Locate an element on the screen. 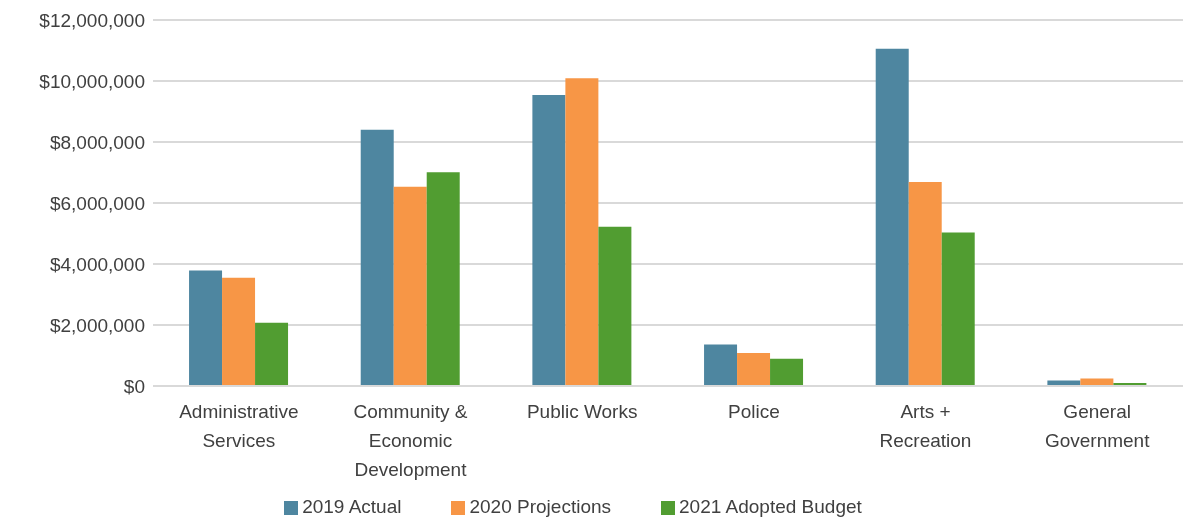 Image resolution: width=1201 pixels, height=523 pixels. y-tick-label: $4,000,000 is located at coordinates (97, 264).